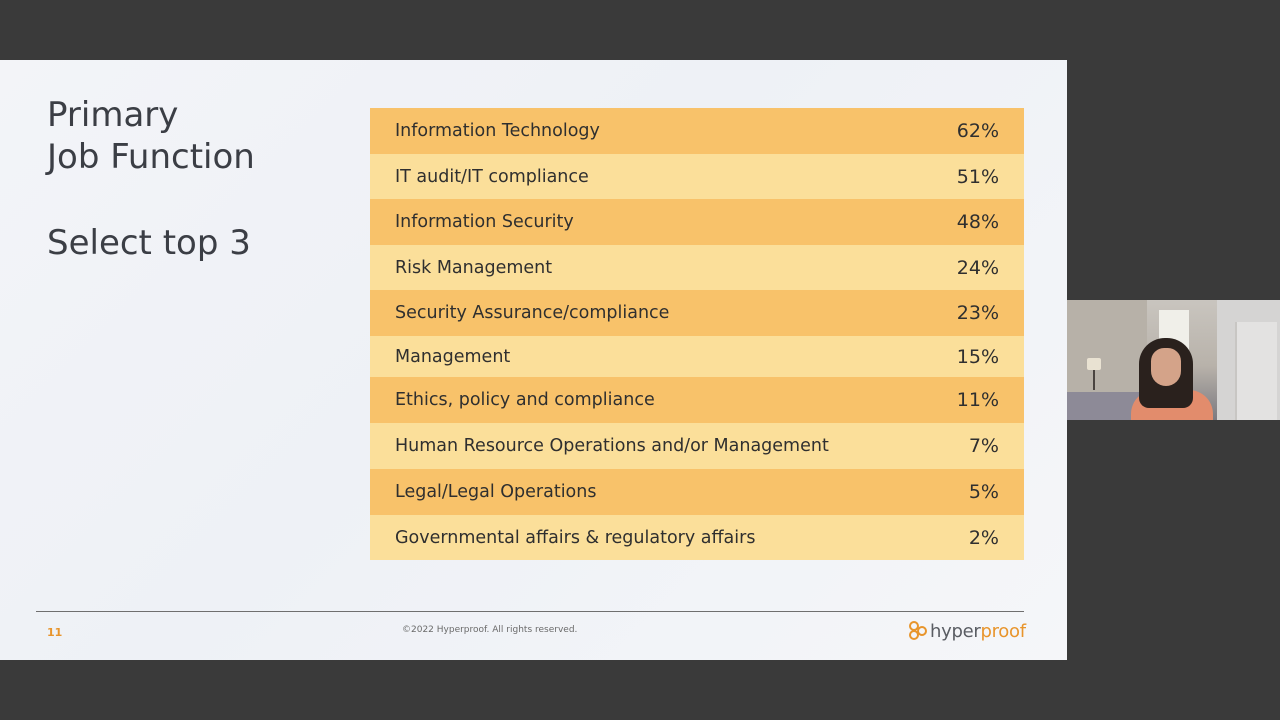 The width and height of the screenshot is (1280, 720). Describe the element at coordinates (977, 222) in the screenshot. I see `row-value: 48%` at that location.